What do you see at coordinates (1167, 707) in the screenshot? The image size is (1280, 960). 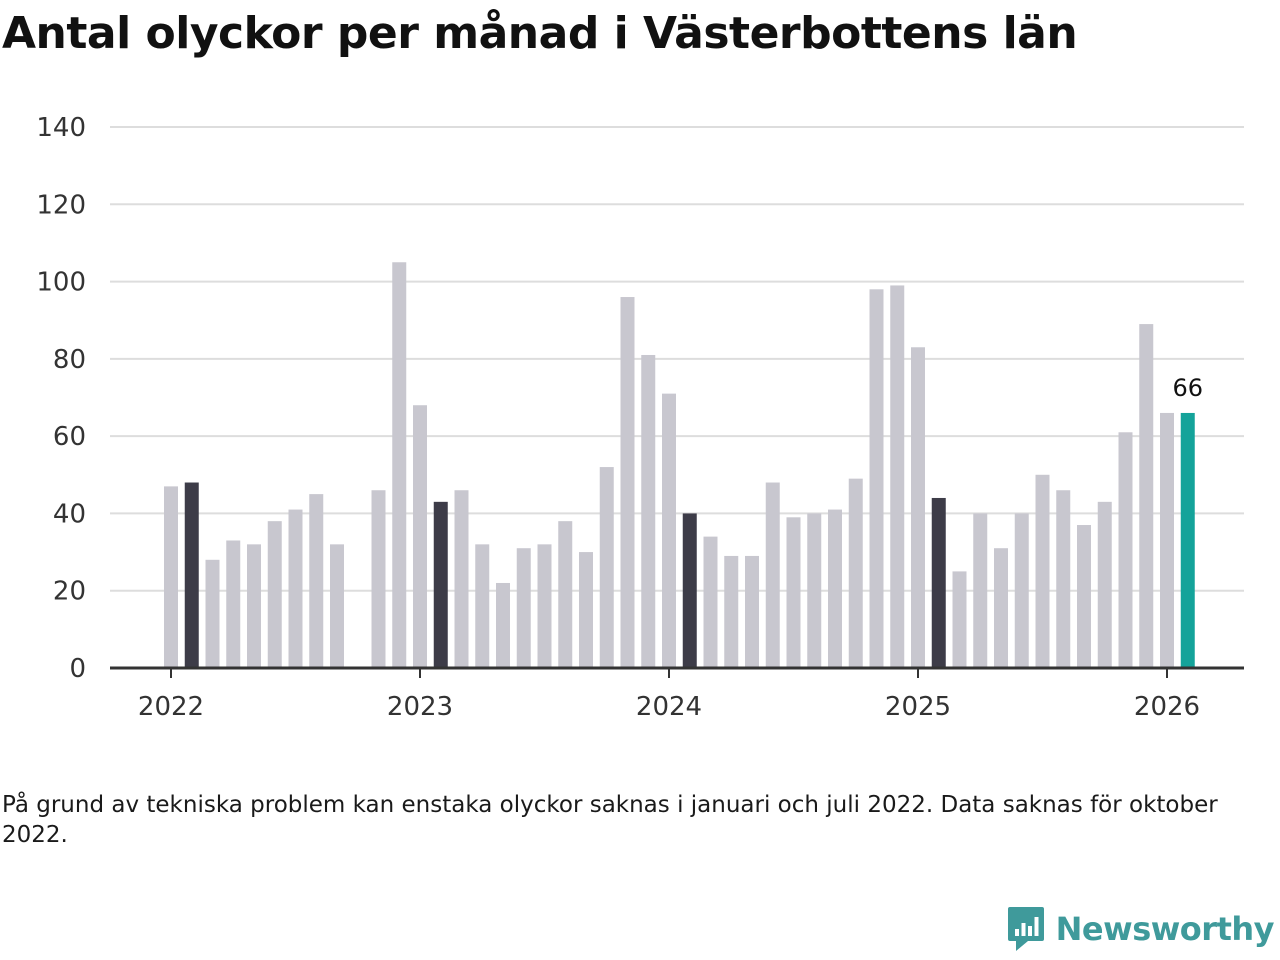 I see `x-tick-label: 2026` at bounding box center [1167, 707].